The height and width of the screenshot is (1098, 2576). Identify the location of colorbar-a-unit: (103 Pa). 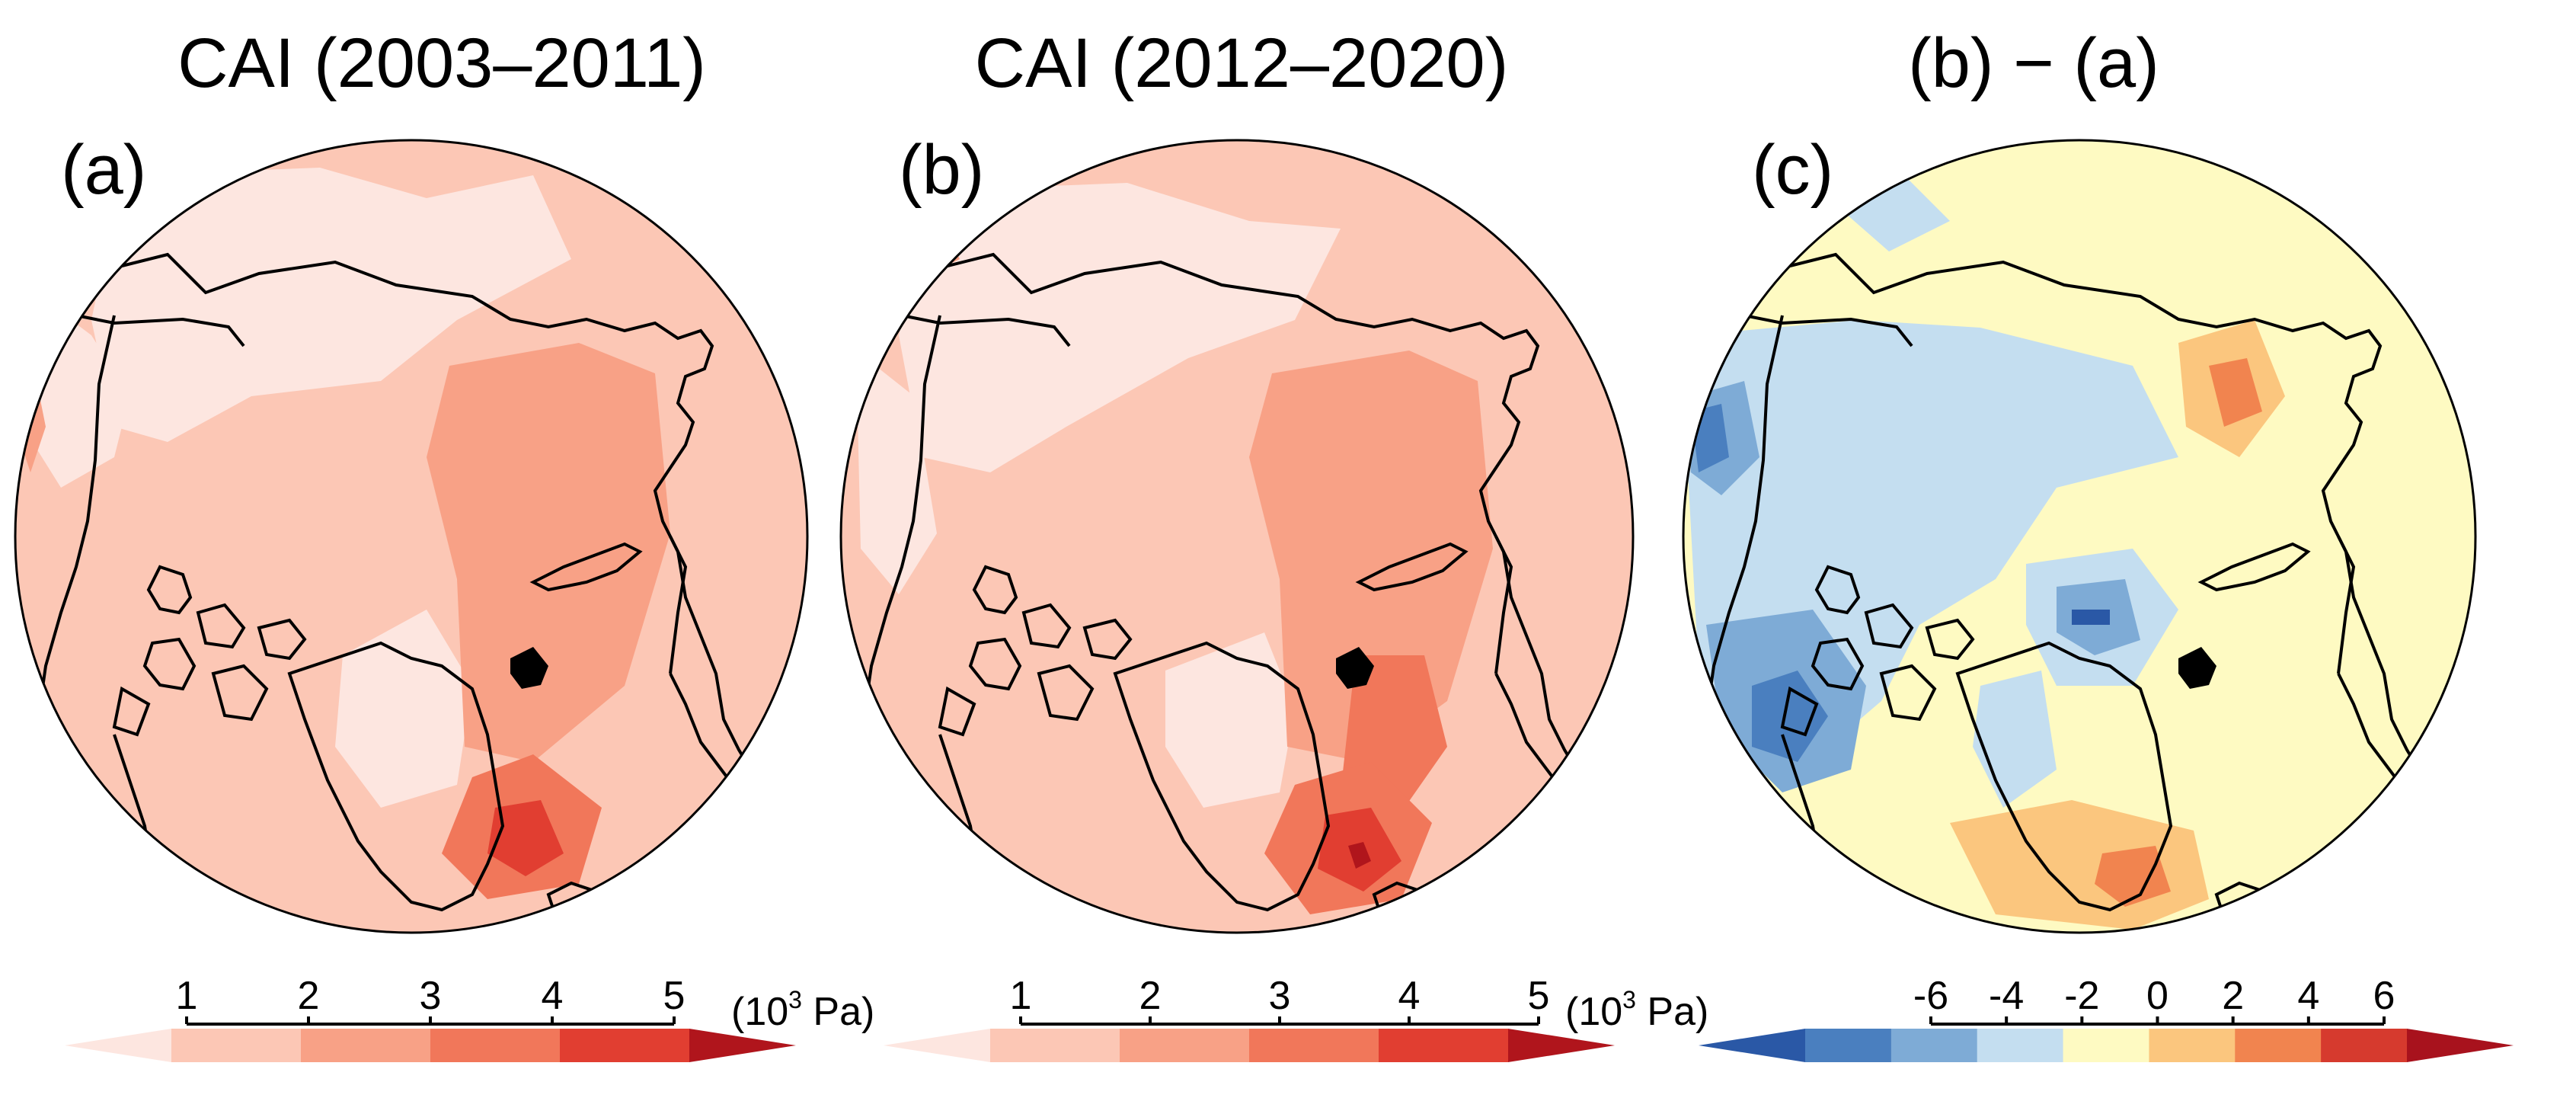
(803, 1006).